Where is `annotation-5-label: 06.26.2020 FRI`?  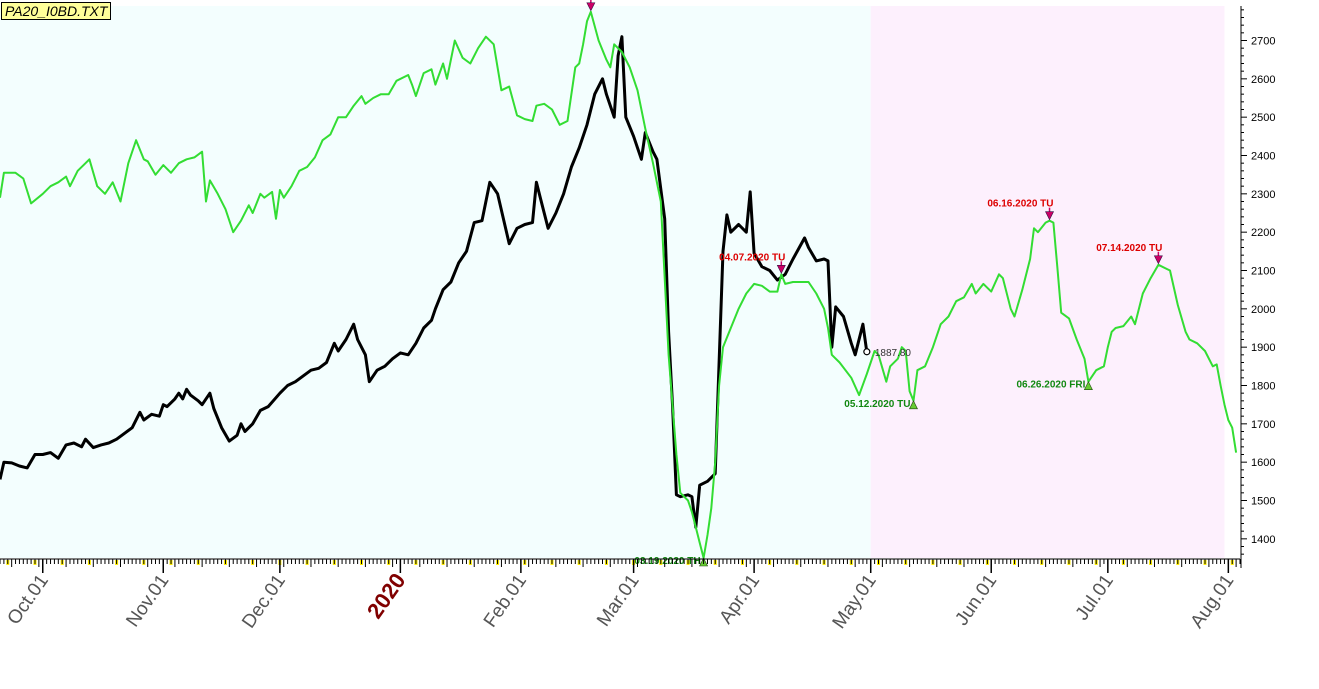 annotation-5-label: 06.26.2020 FRI is located at coordinates (1050, 385).